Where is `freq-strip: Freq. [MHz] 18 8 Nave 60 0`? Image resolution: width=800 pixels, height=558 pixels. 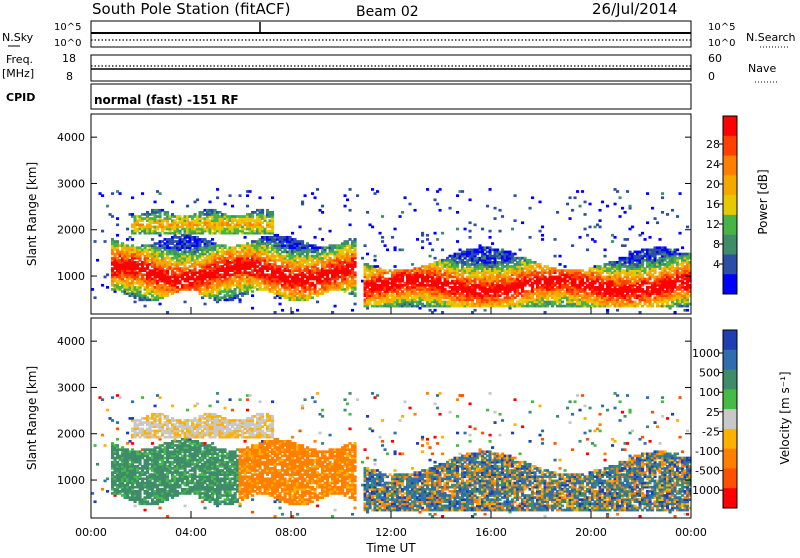 freq-strip: Freq. [MHz] 18 8 Nave 60 0 is located at coordinates (390, 67).